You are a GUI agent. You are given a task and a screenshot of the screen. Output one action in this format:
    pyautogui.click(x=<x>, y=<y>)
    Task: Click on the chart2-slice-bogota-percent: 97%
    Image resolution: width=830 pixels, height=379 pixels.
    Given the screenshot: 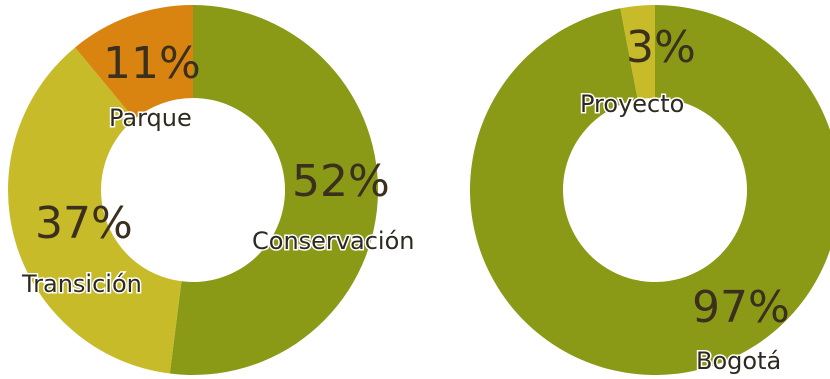 What is the action you would take?
    pyautogui.click(x=741, y=307)
    